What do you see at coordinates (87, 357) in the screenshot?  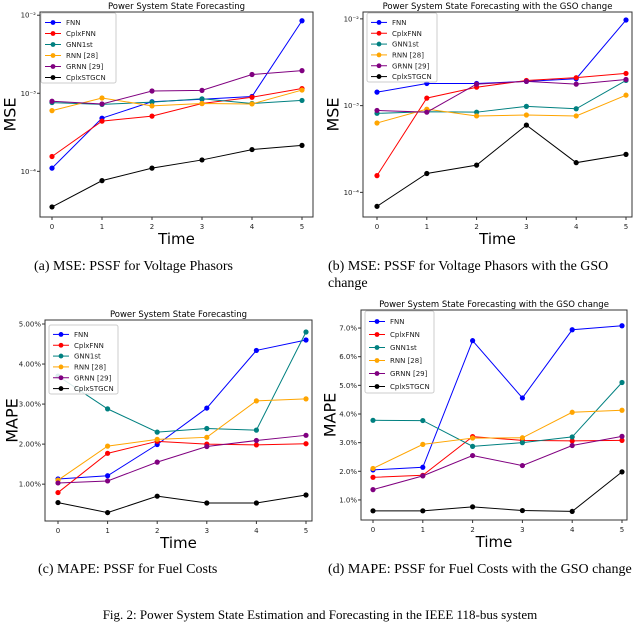 I see `legend-label: GNN1st` at bounding box center [87, 357].